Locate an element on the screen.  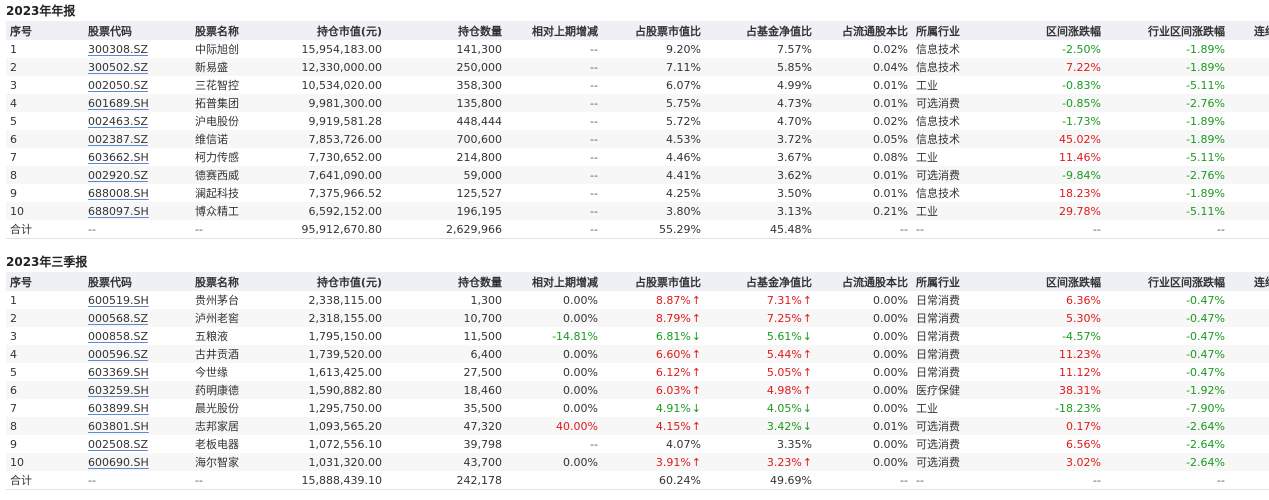
stock-code: 002387.SZ is located at coordinates (137, 139).